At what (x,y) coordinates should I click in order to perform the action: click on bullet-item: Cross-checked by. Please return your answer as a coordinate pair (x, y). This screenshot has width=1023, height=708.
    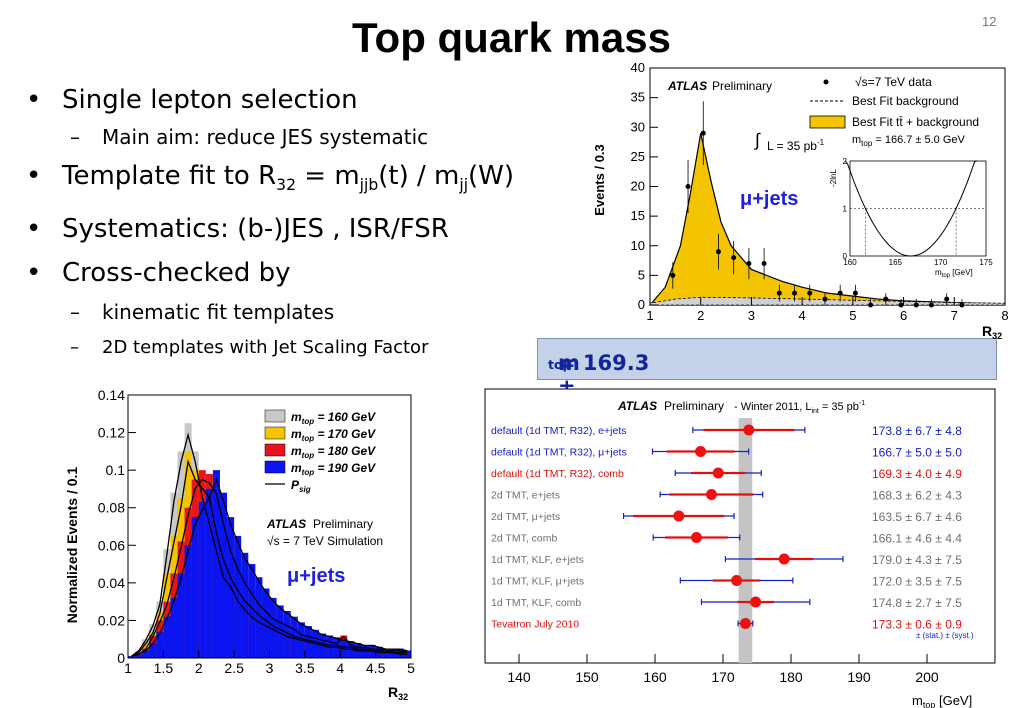
    Looking at the image, I should click on (286, 273).